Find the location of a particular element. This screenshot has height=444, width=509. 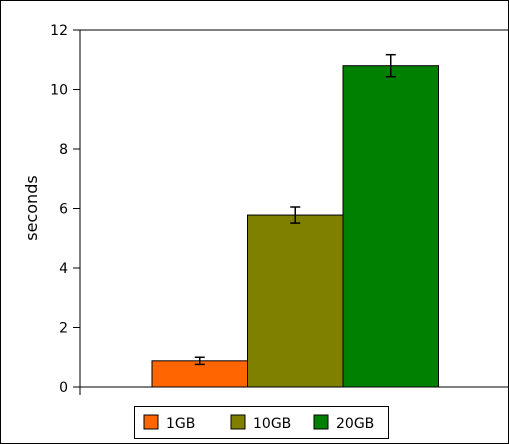

y-axis-label: seconds is located at coordinates (31, 207).